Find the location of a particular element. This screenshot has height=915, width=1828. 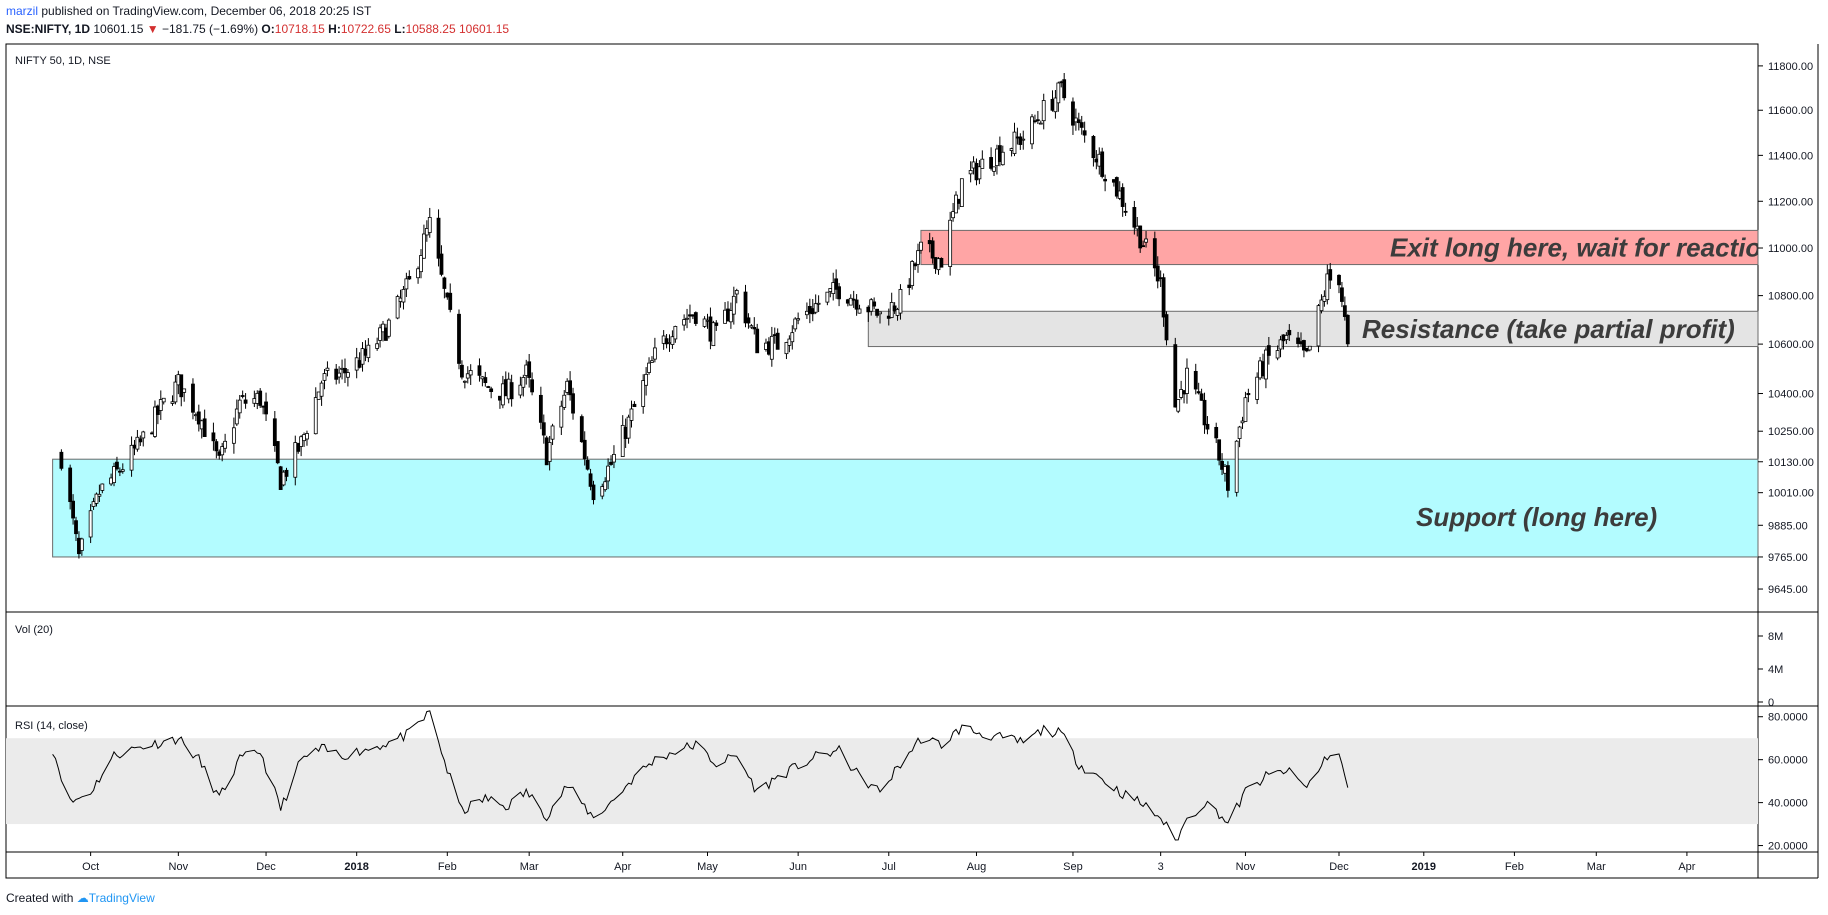

zone-label-2: Support (long here) is located at coordinates (1536, 517).